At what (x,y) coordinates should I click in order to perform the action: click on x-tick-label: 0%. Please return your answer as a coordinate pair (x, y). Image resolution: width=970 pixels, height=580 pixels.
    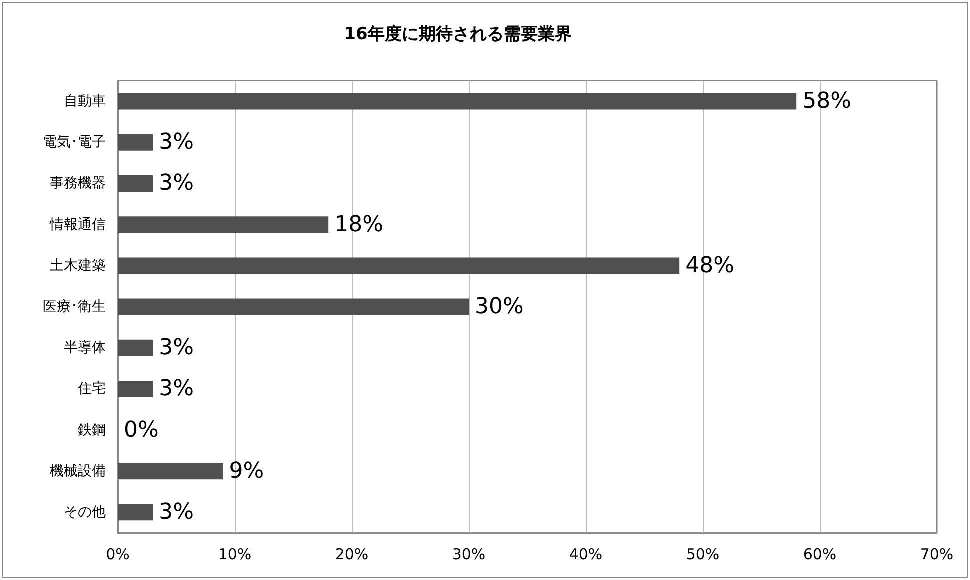
    Looking at the image, I should click on (118, 555).